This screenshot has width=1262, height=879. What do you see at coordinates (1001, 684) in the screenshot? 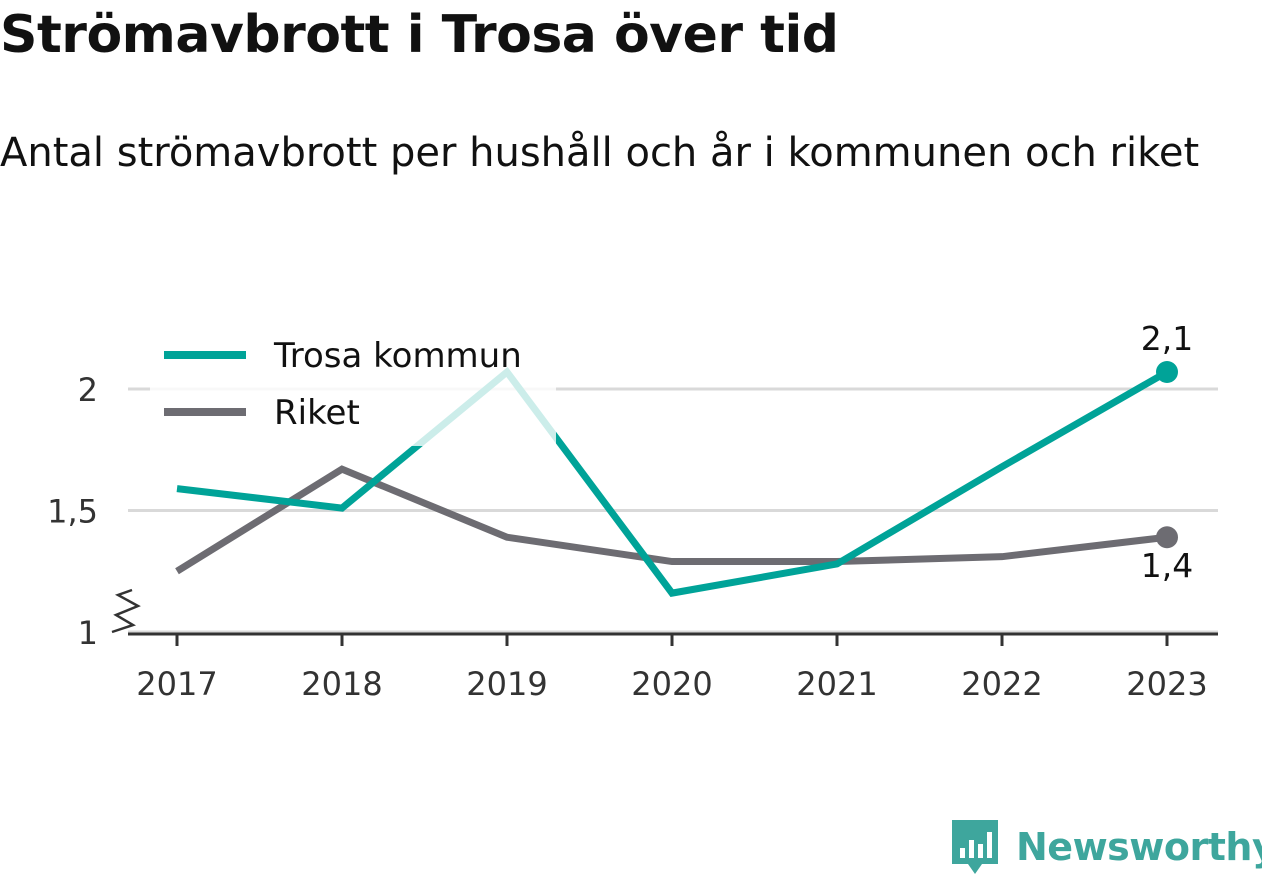
I see `x-tick-label: 2022` at bounding box center [1001, 684].